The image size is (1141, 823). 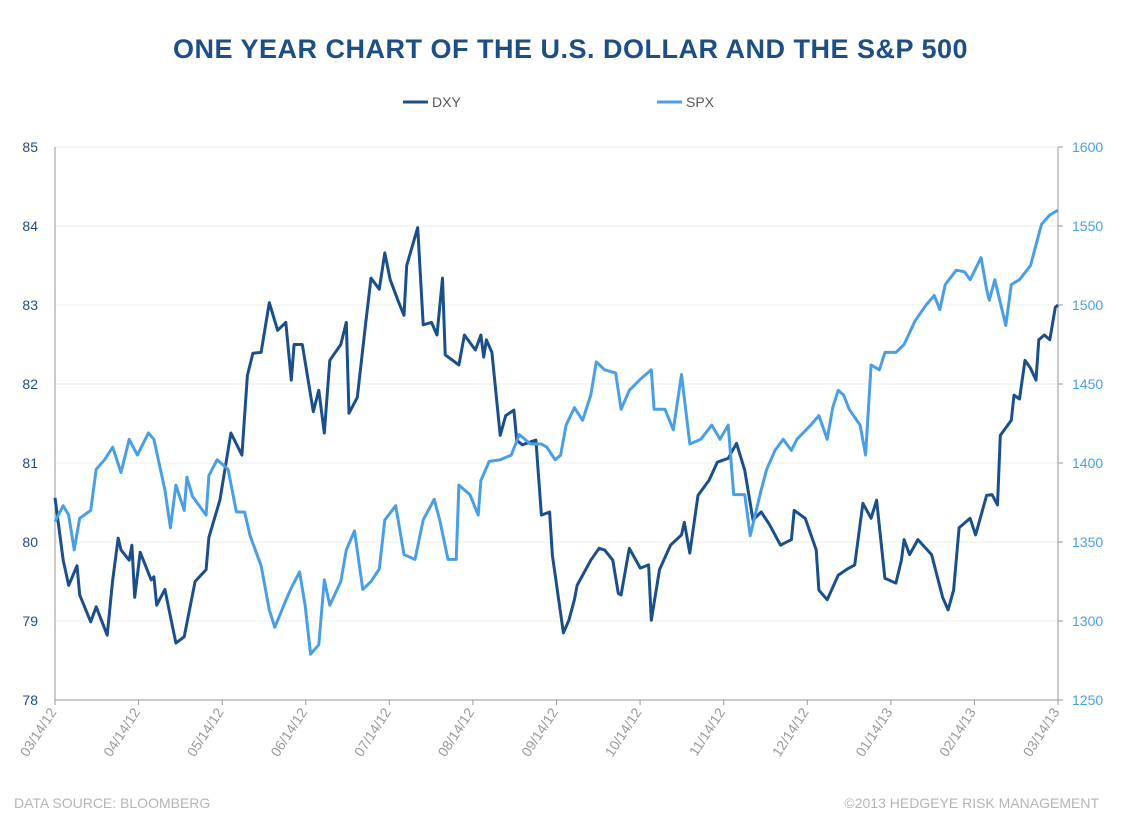 I want to click on x-tick-label: 07/14/12, so click(x=372, y=732).